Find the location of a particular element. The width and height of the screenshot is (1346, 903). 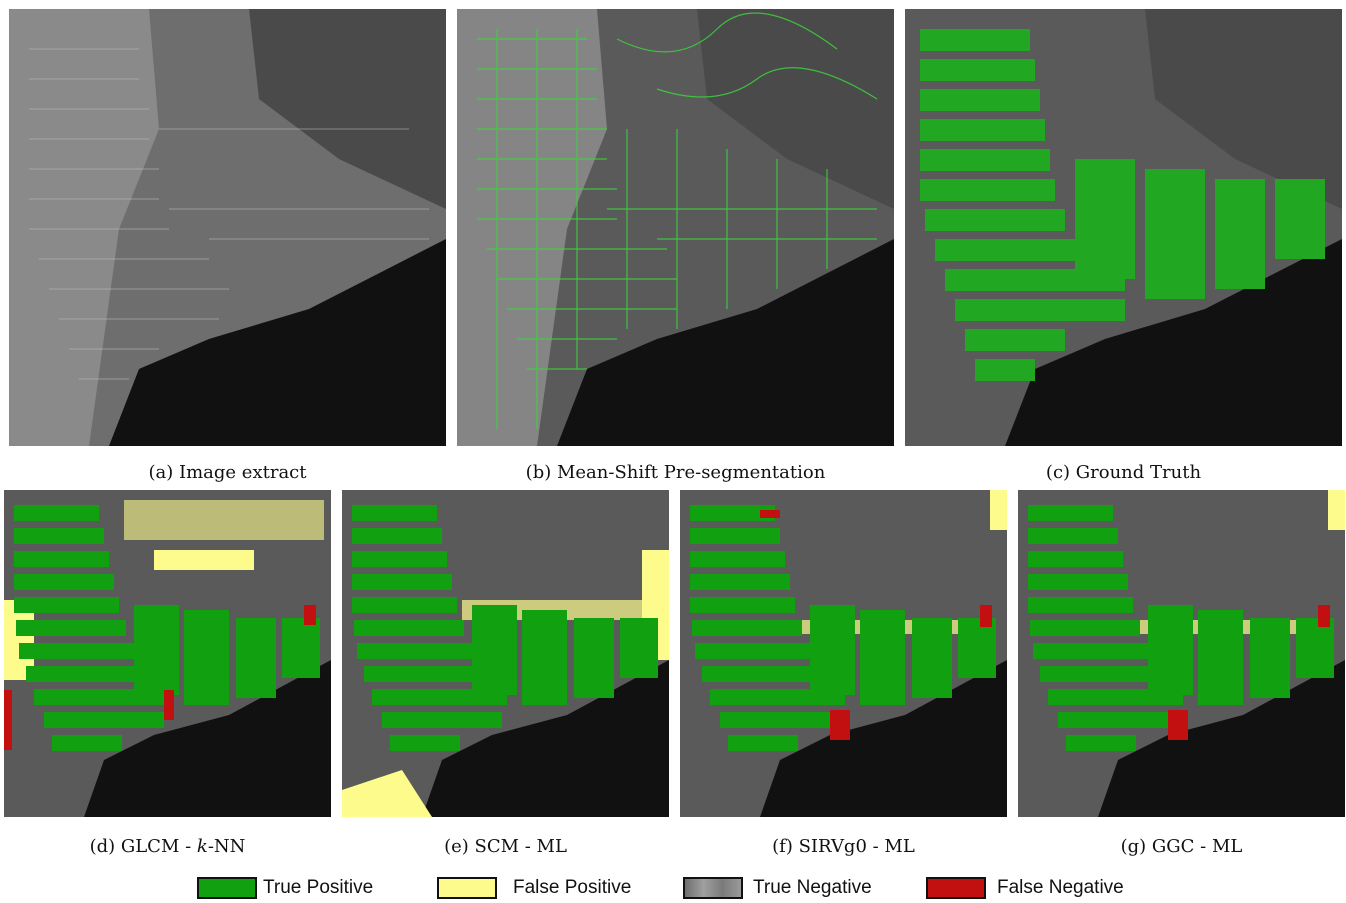

panel-e-svg is located at coordinates (505, 653).